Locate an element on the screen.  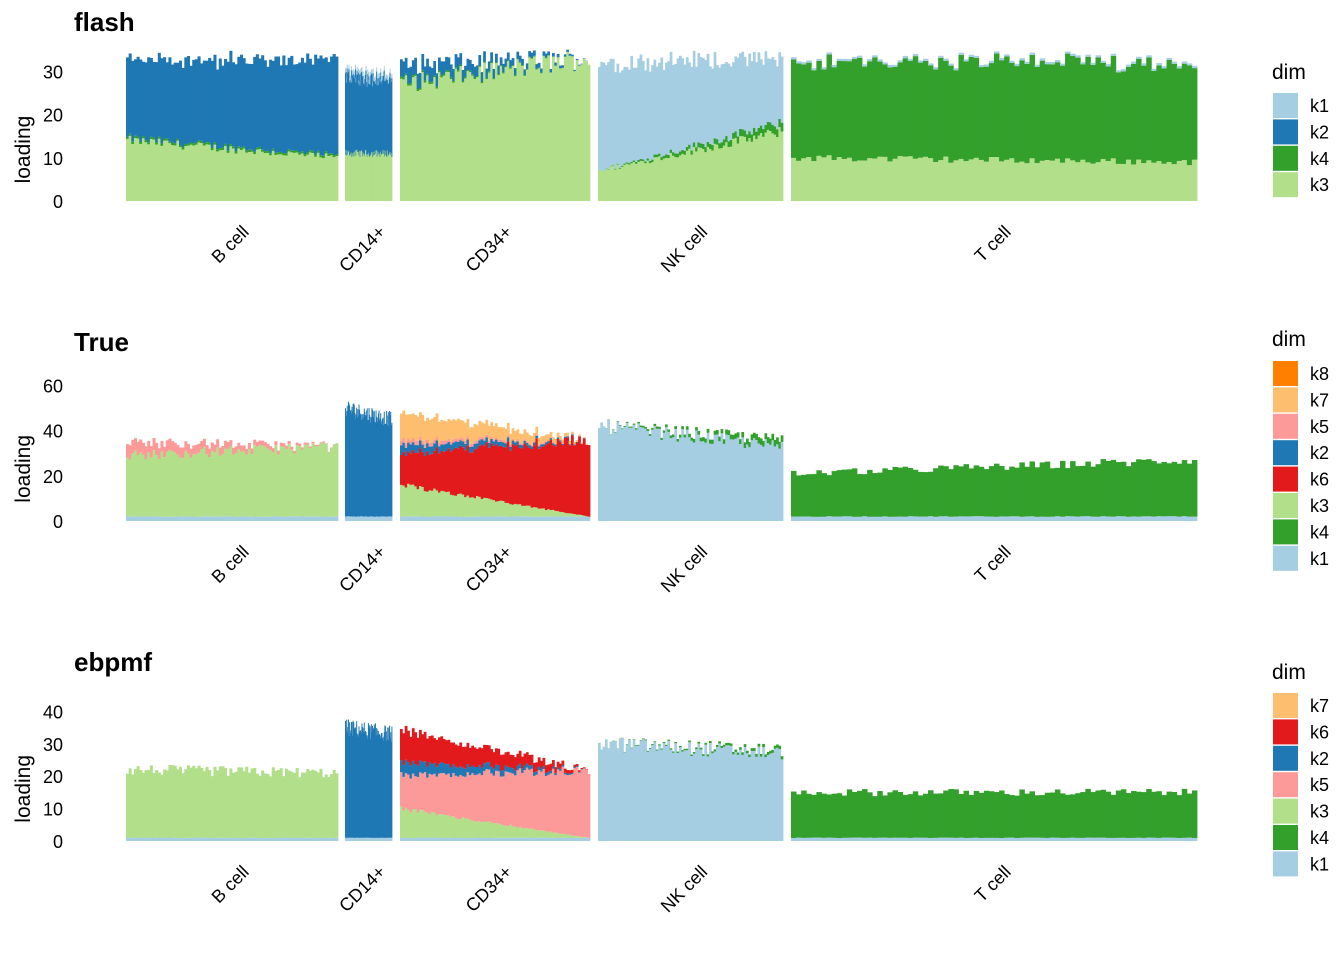
facet-b-cell is located at coordinates (232, 125).